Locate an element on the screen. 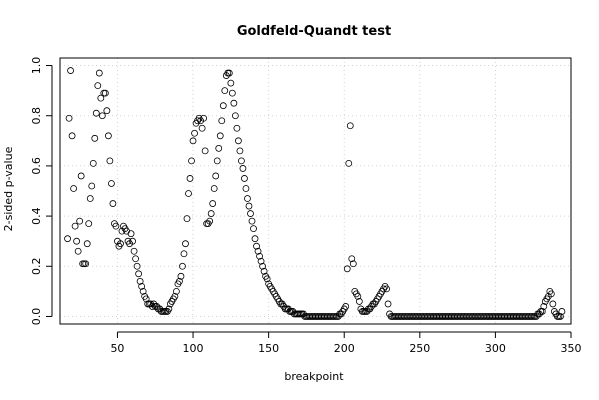 This screenshot has height=400, width=599. y-axis-label: 2-sided p-value is located at coordinates (8, 188).